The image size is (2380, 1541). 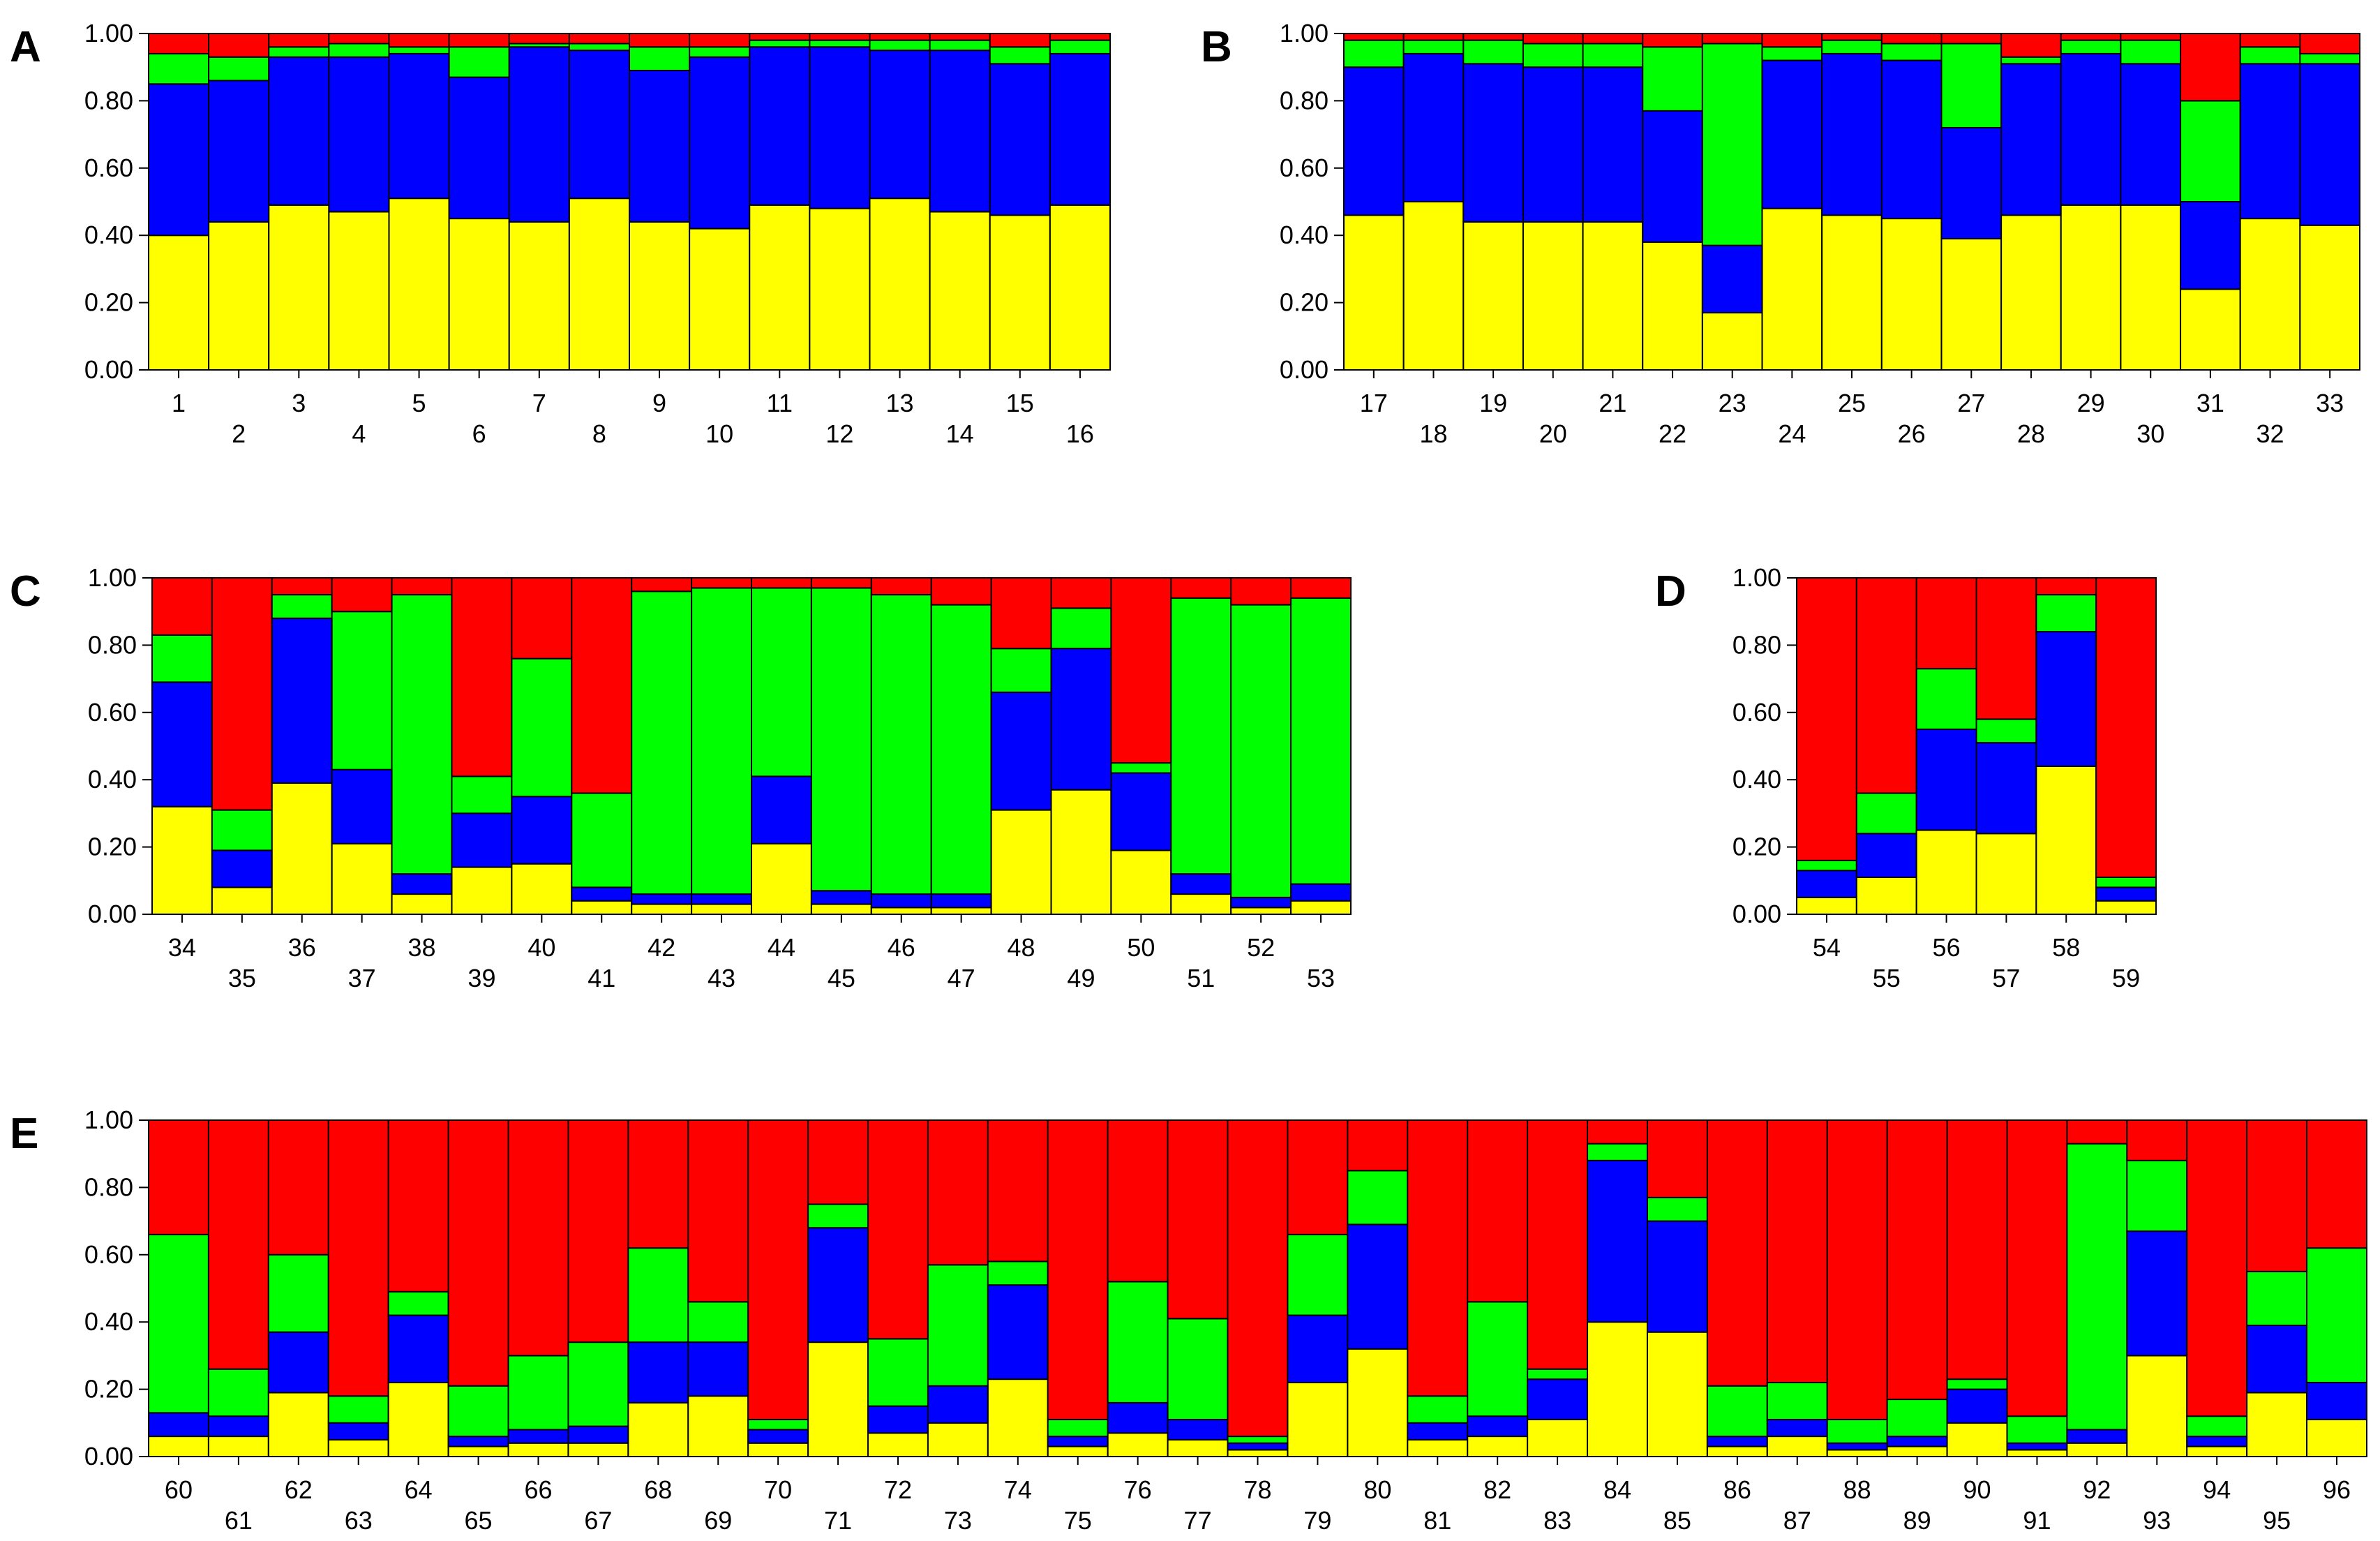 I want to click on x-tick-label: 37, so click(x=362, y=978).